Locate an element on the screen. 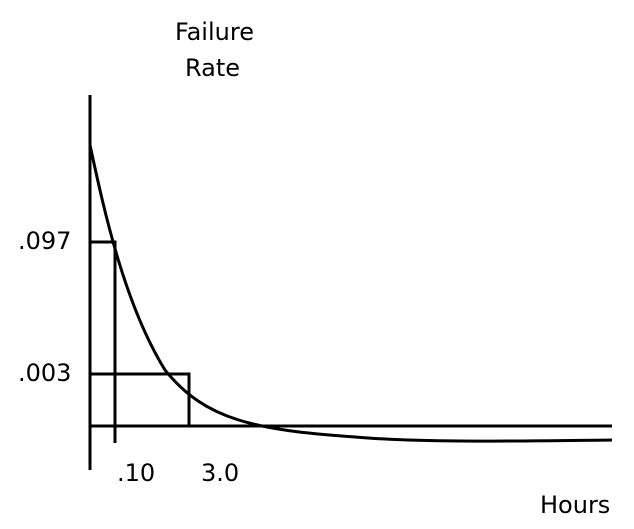 The width and height of the screenshot is (634, 529). x-axis-label: Hours is located at coordinates (575, 505).